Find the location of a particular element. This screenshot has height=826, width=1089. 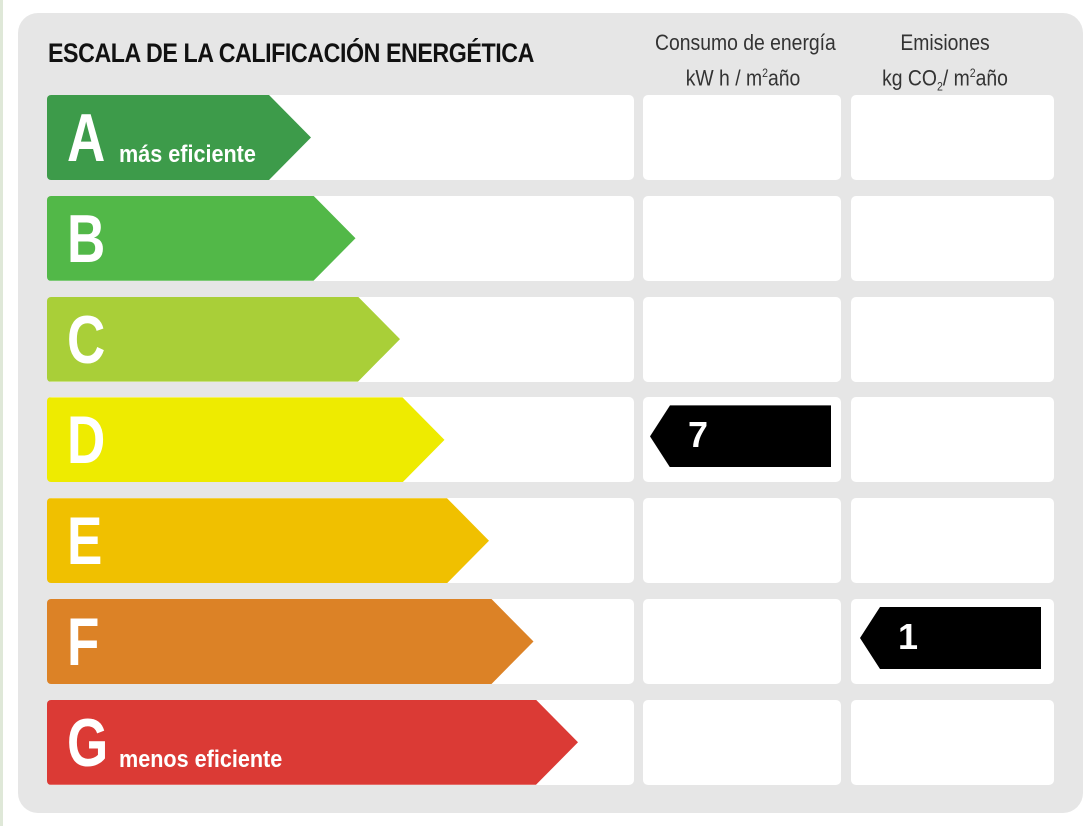

rating-row-e: E is located at coordinates (550, 541).